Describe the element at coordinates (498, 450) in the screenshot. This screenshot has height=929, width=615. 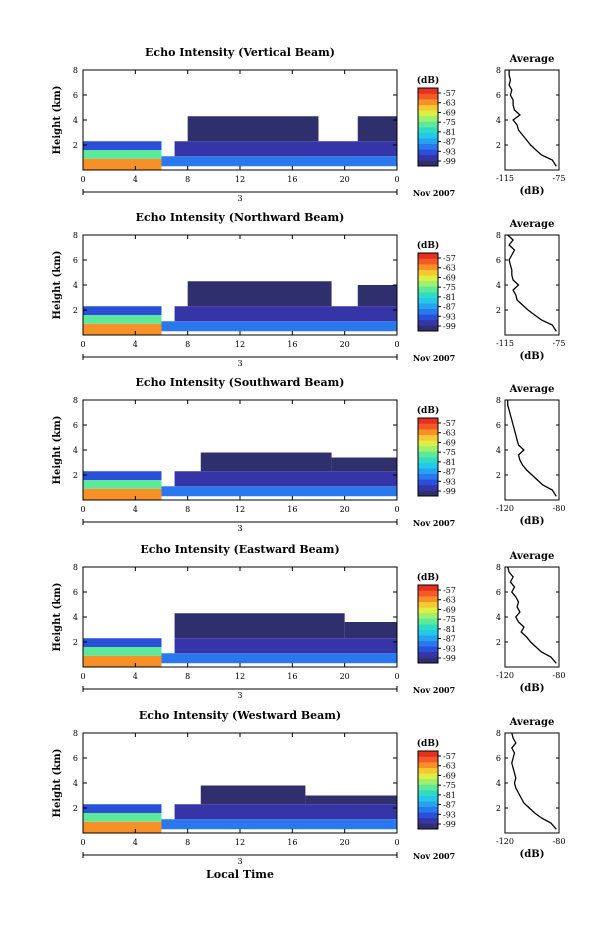
I see `profile-y-tick-label: 4` at that location.